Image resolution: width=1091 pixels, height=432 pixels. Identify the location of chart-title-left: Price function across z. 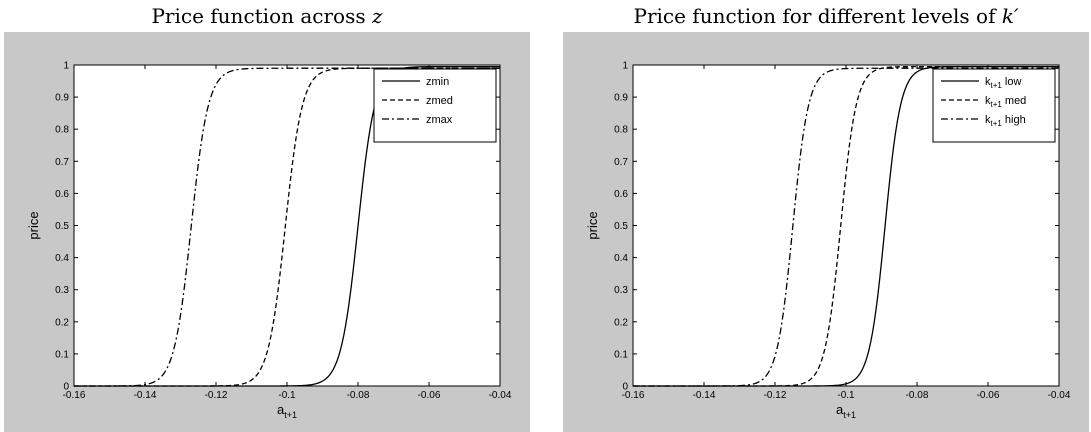
(267, 16).